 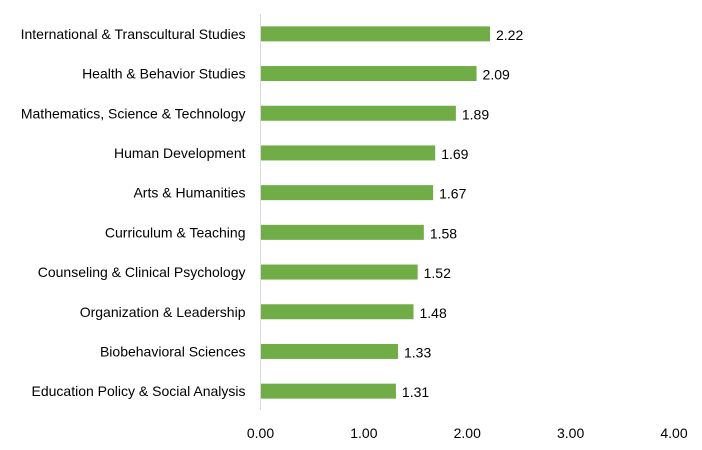 What do you see at coordinates (363, 433) in the screenshot?
I see `x-tick-label: 1.00` at bounding box center [363, 433].